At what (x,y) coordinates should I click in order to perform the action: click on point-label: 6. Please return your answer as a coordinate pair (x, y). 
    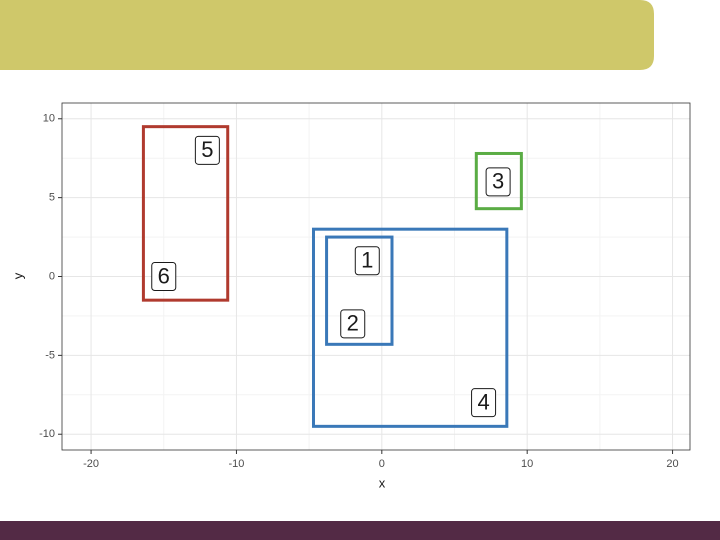
    Looking at the image, I should click on (164, 275).